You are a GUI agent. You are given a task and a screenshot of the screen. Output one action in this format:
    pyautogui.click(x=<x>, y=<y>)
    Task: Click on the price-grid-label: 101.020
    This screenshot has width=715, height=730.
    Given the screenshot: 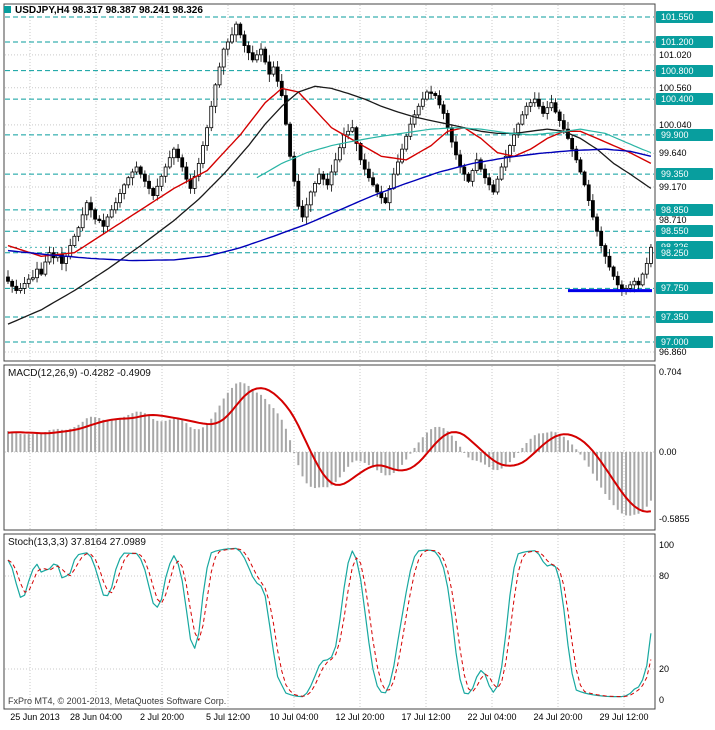 What is the action you would take?
    pyautogui.click(x=675, y=54)
    